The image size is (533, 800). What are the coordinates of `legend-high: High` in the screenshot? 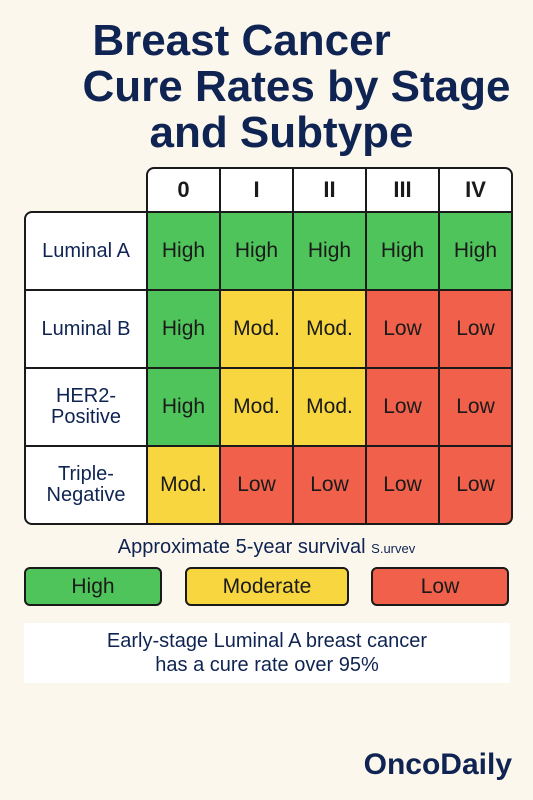 It's located at (93, 586).